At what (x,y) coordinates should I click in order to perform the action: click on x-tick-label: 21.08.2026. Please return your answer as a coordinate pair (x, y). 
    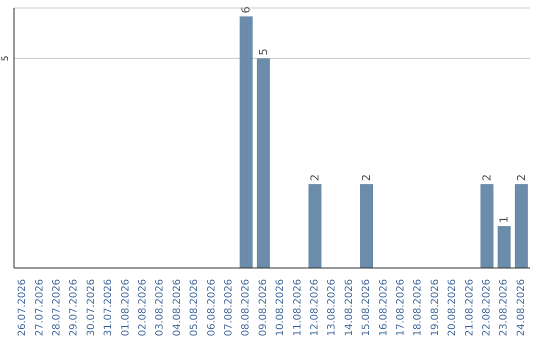
    Looking at the image, I should click on (470, 307).